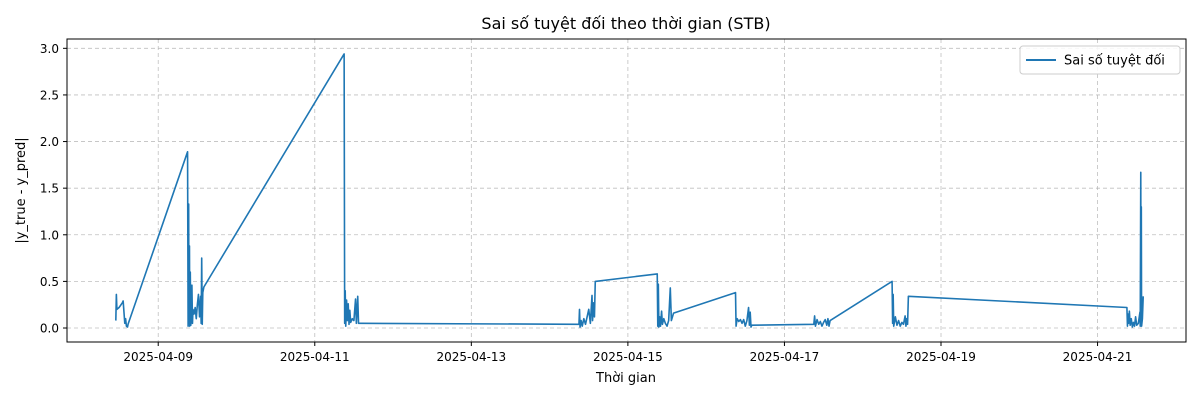  Describe the element at coordinates (471, 357) in the screenshot. I see `x-tick-label: 2025-04-13` at that location.